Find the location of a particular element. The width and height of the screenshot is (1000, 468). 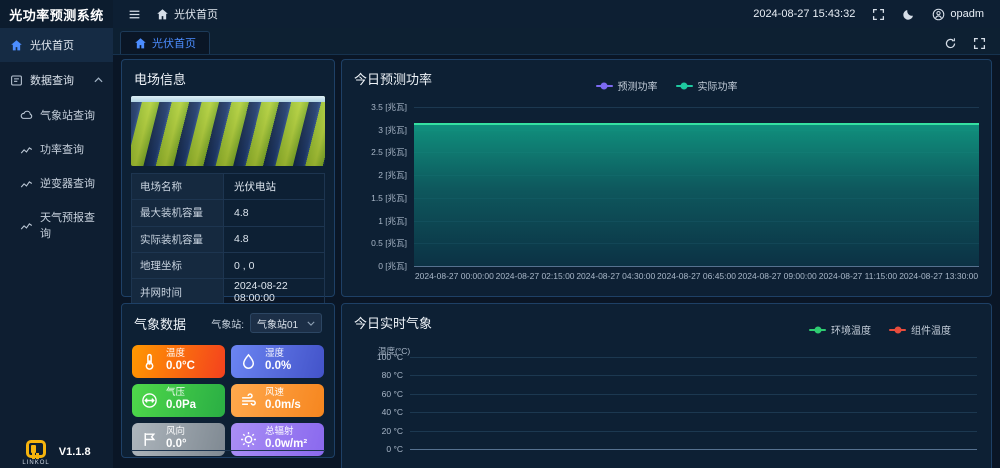

fullscreen-icon is located at coordinates (878, 14).